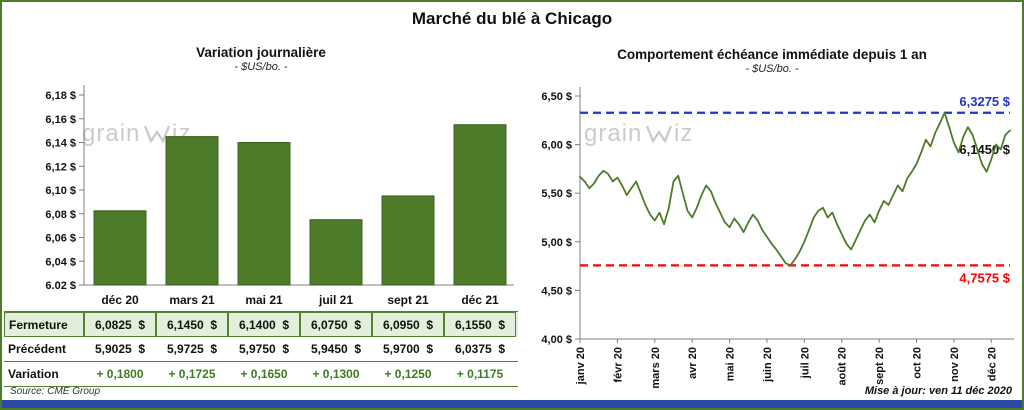 This screenshot has width=1024, height=410. What do you see at coordinates (656, 368) in the screenshot?
I see `x-axis-month-label: mars 20` at bounding box center [656, 368].